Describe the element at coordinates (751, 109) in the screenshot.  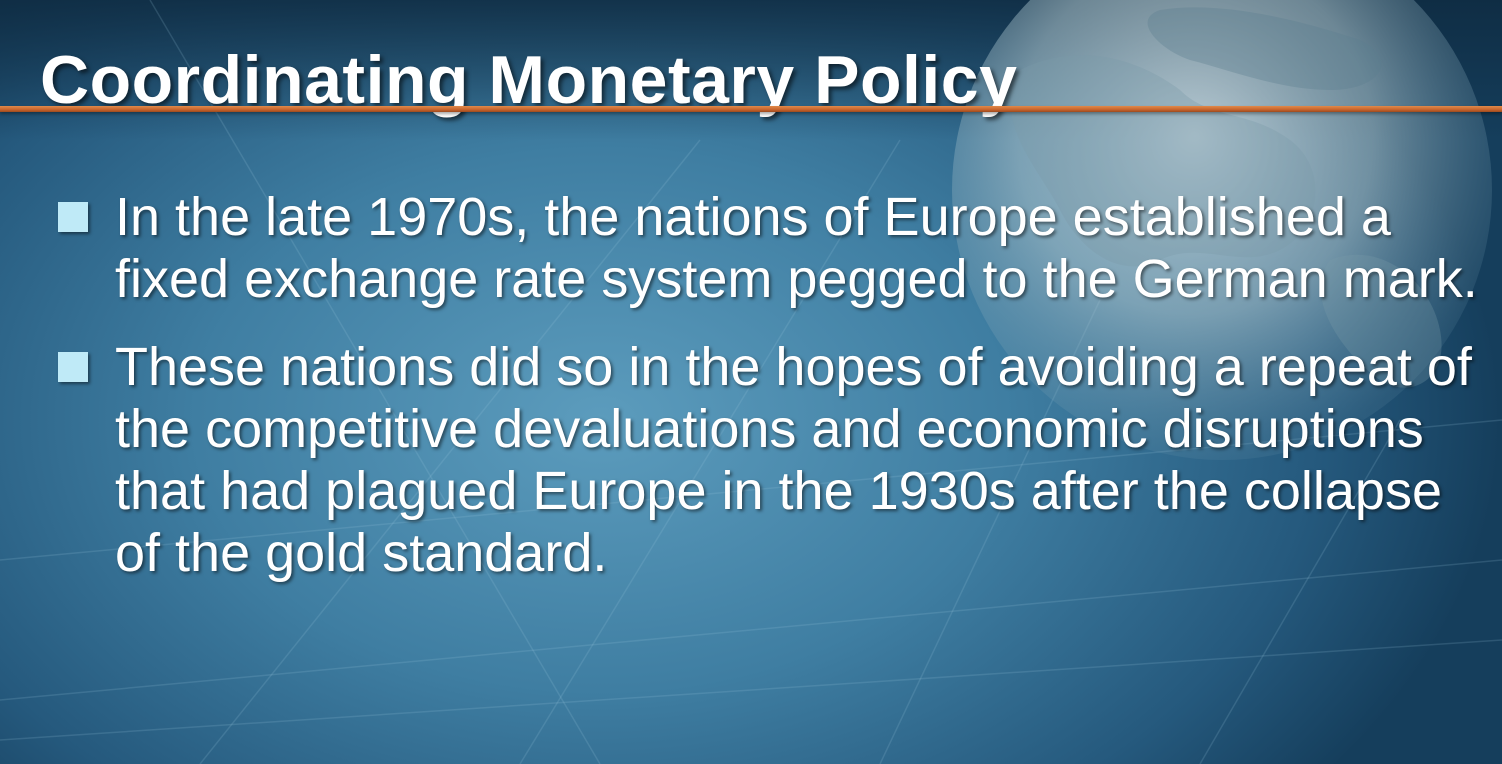
I see `title-divider` at that location.